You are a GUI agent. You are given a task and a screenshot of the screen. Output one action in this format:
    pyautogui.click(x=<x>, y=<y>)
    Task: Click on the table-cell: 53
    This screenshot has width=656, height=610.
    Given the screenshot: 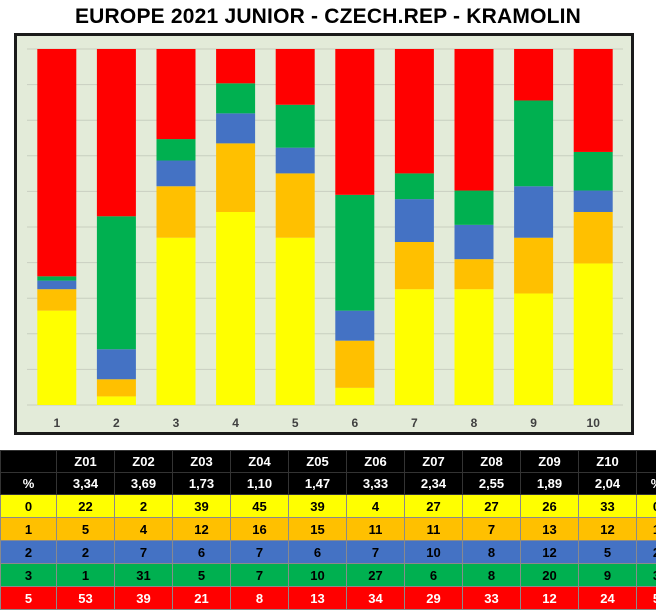 What is the action you would take?
    pyautogui.click(x=86, y=598)
    